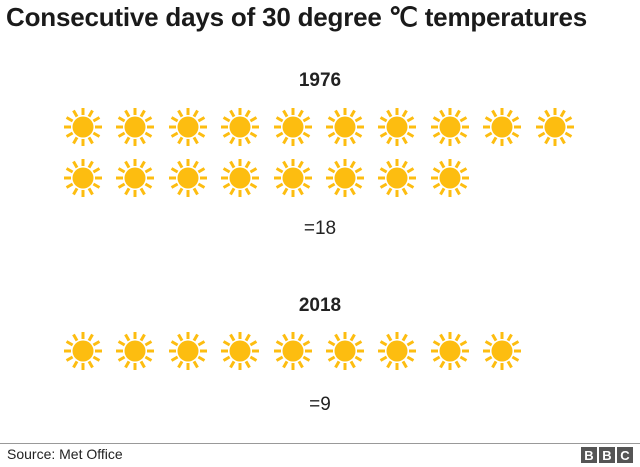 The height and width of the screenshot is (467, 640). Describe the element at coordinates (320, 404) in the screenshot. I see `count-label-2018: =9` at that location.